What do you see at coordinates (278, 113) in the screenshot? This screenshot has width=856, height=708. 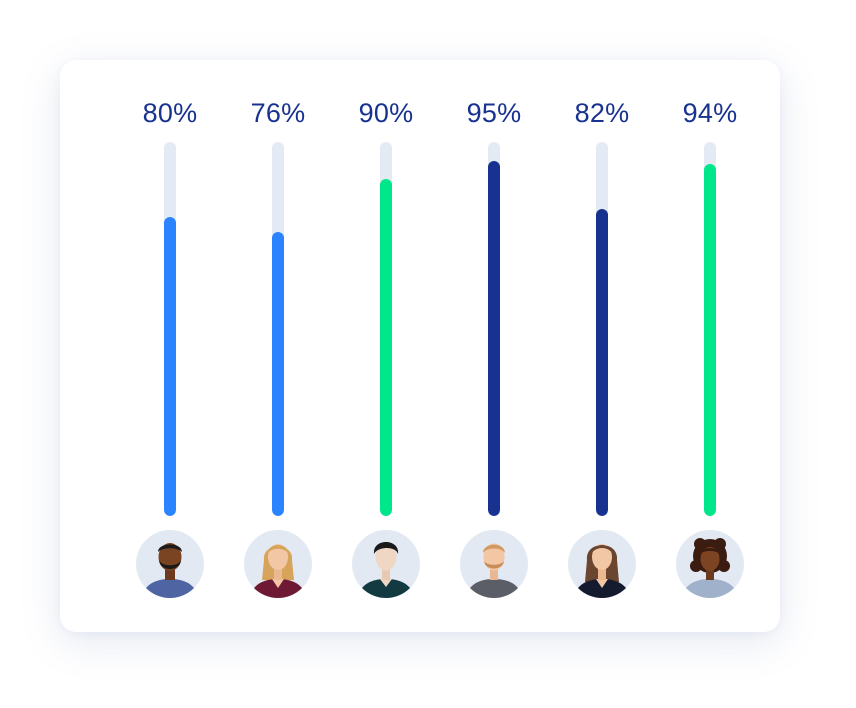 I see `bar-value-label: 76%` at bounding box center [278, 113].